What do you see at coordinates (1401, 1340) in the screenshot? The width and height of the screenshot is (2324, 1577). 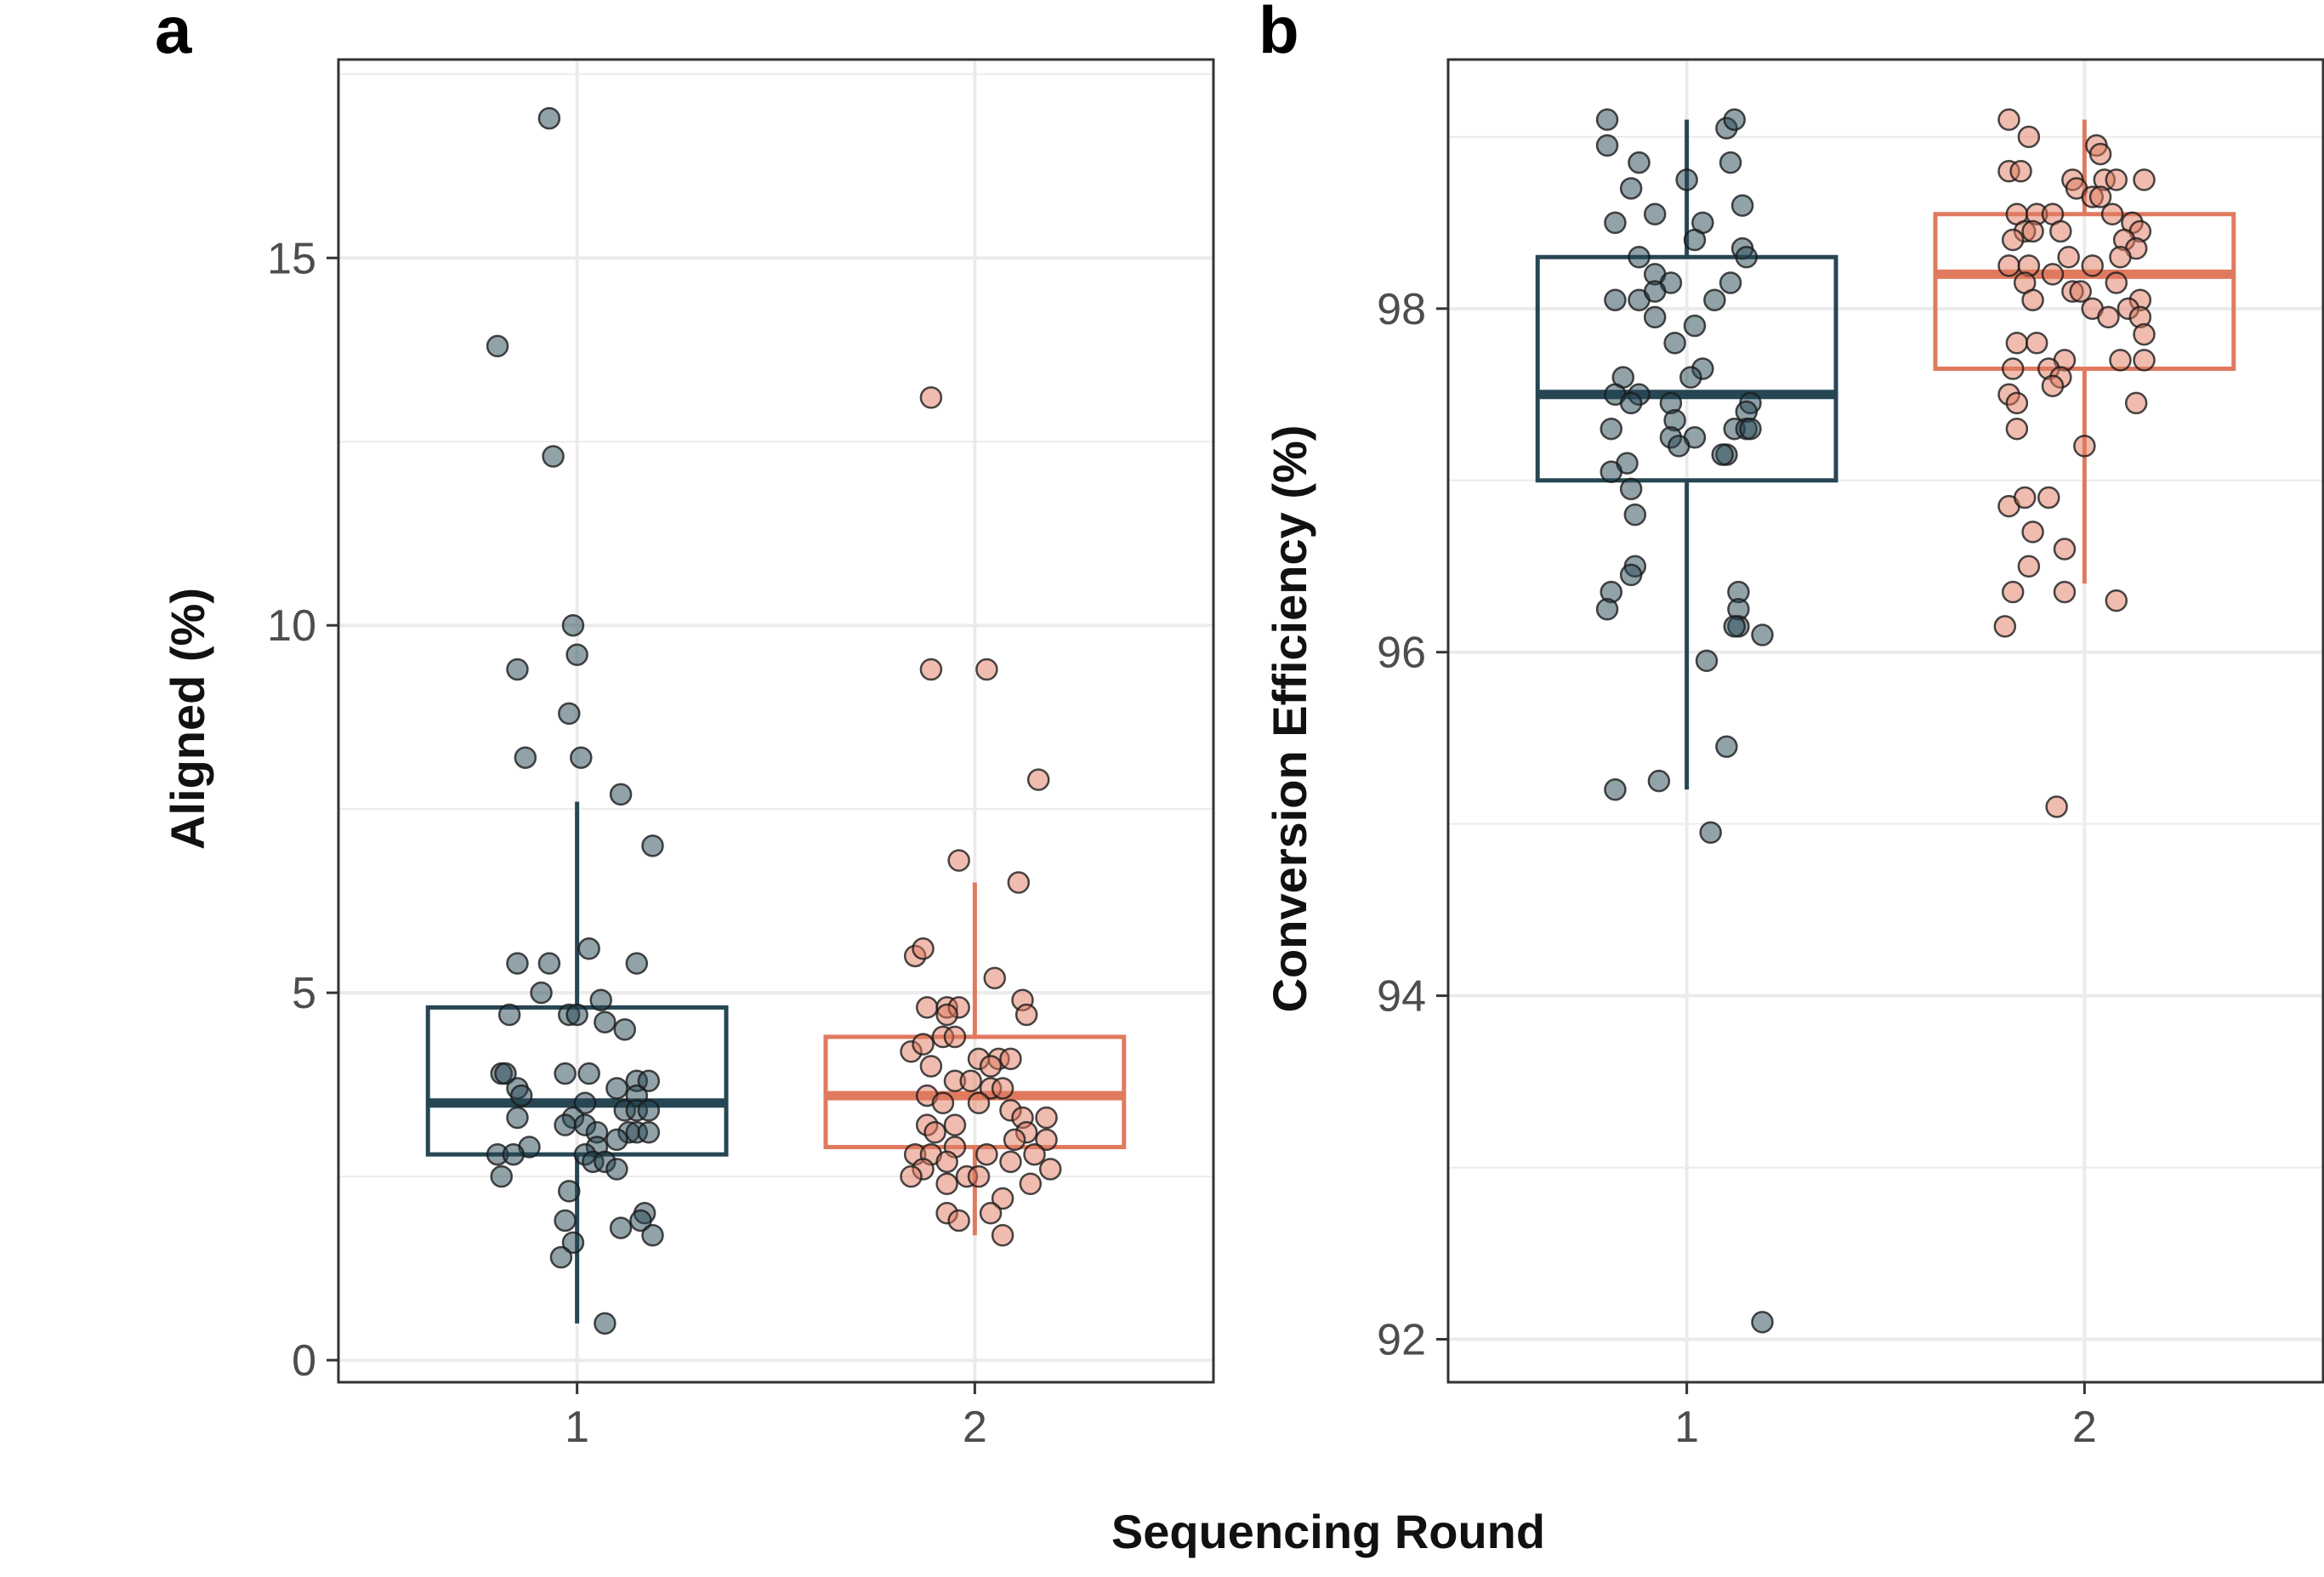 I see `panel-b-y-tick-label: 92` at bounding box center [1401, 1340].